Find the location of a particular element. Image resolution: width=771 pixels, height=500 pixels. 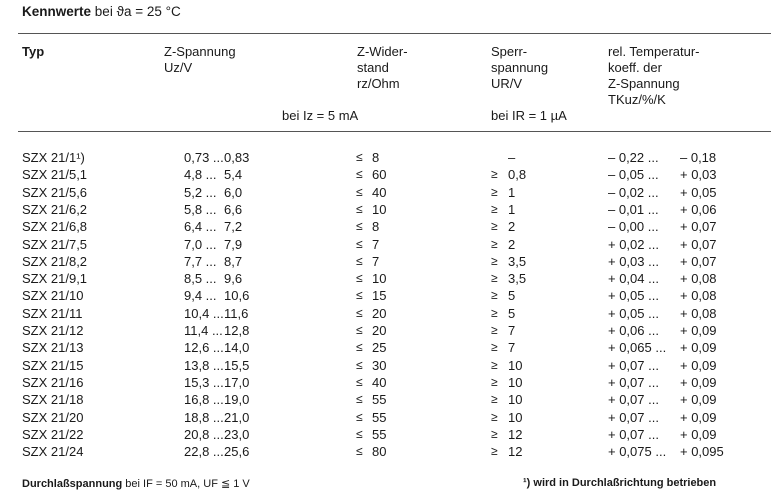

header-rule is located at coordinates (394, 131).